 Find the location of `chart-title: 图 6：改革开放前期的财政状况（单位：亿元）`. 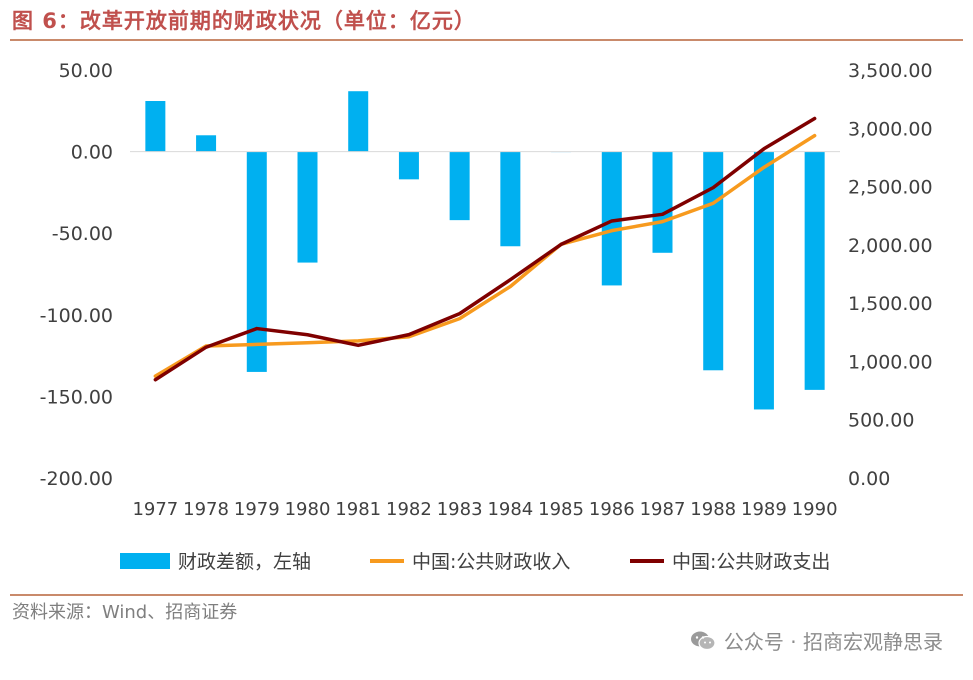

chart-title: 图 6：改革开放前期的财政状况（单位：亿元） is located at coordinates (244, 21).